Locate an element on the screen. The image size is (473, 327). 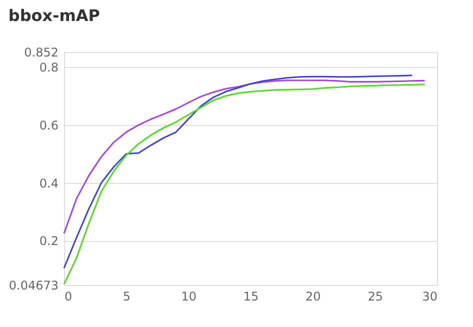
x-tick-label: 5 is located at coordinates (126, 297).